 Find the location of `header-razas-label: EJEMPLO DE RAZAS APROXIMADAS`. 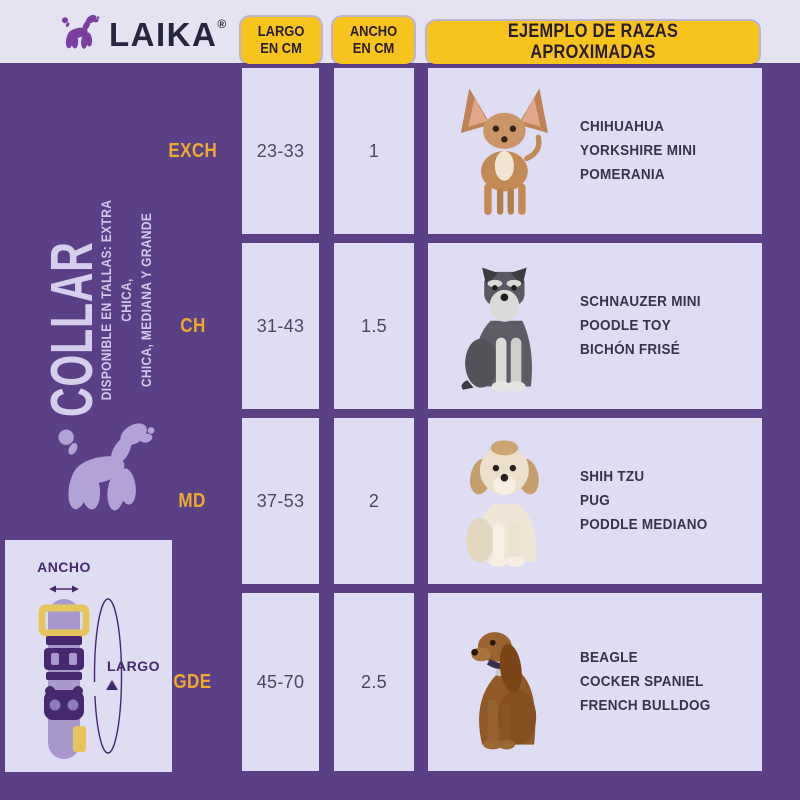

header-razas-label: EJEMPLO DE RAZAS APROXIMADAS is located at coordinates (593, 41).